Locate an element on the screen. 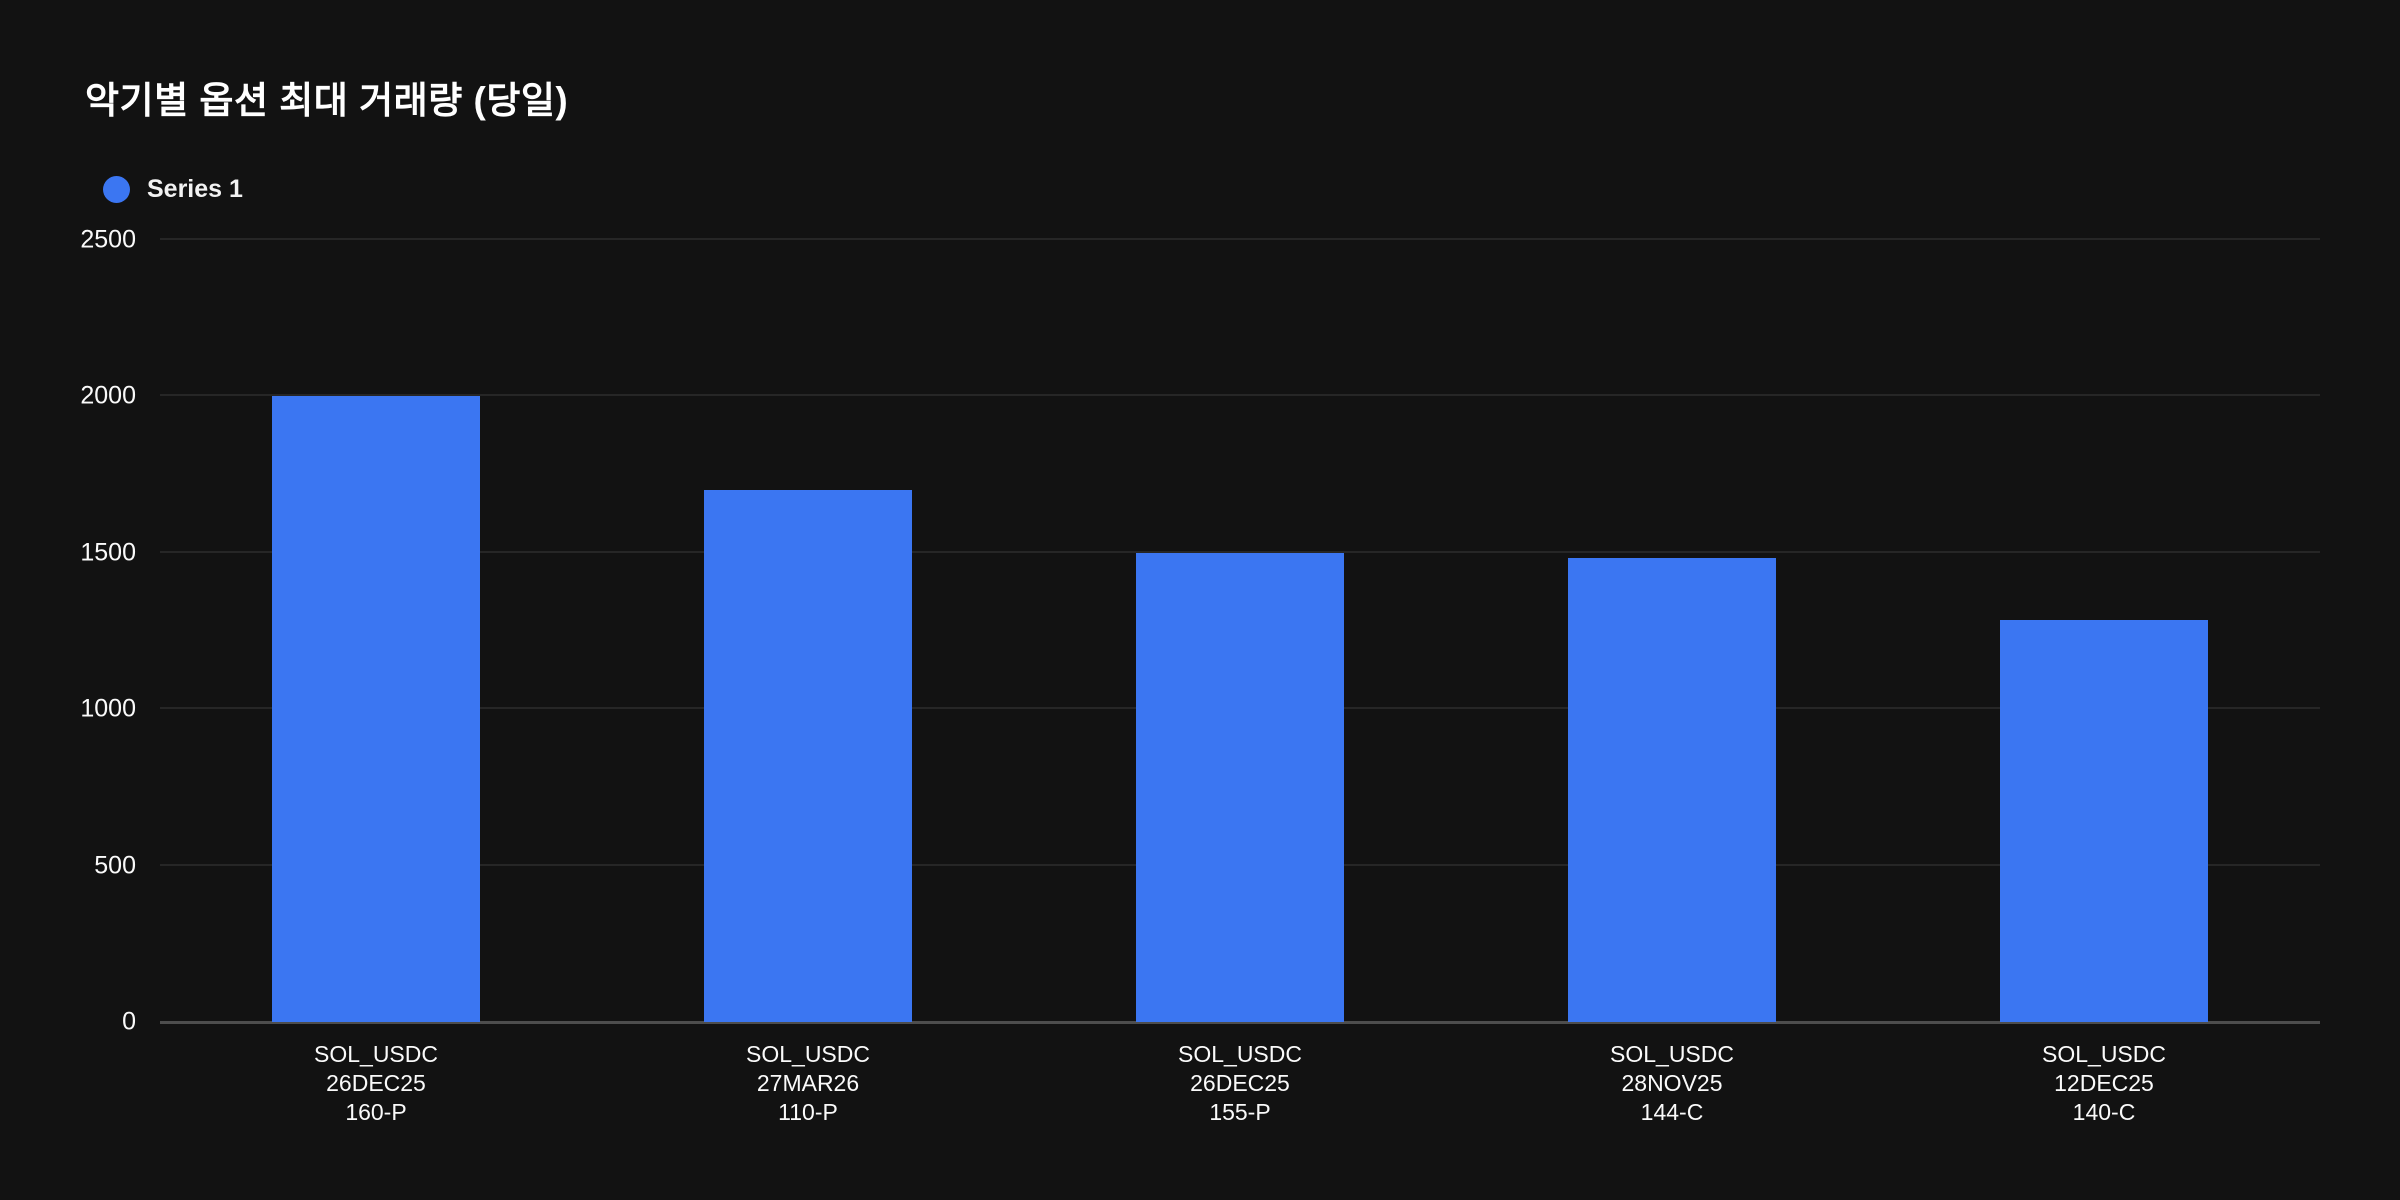 This screenshot has height=1200, width=2400. x-category-label-line: 28NOV25 is located at coordinates (1672, 1083).